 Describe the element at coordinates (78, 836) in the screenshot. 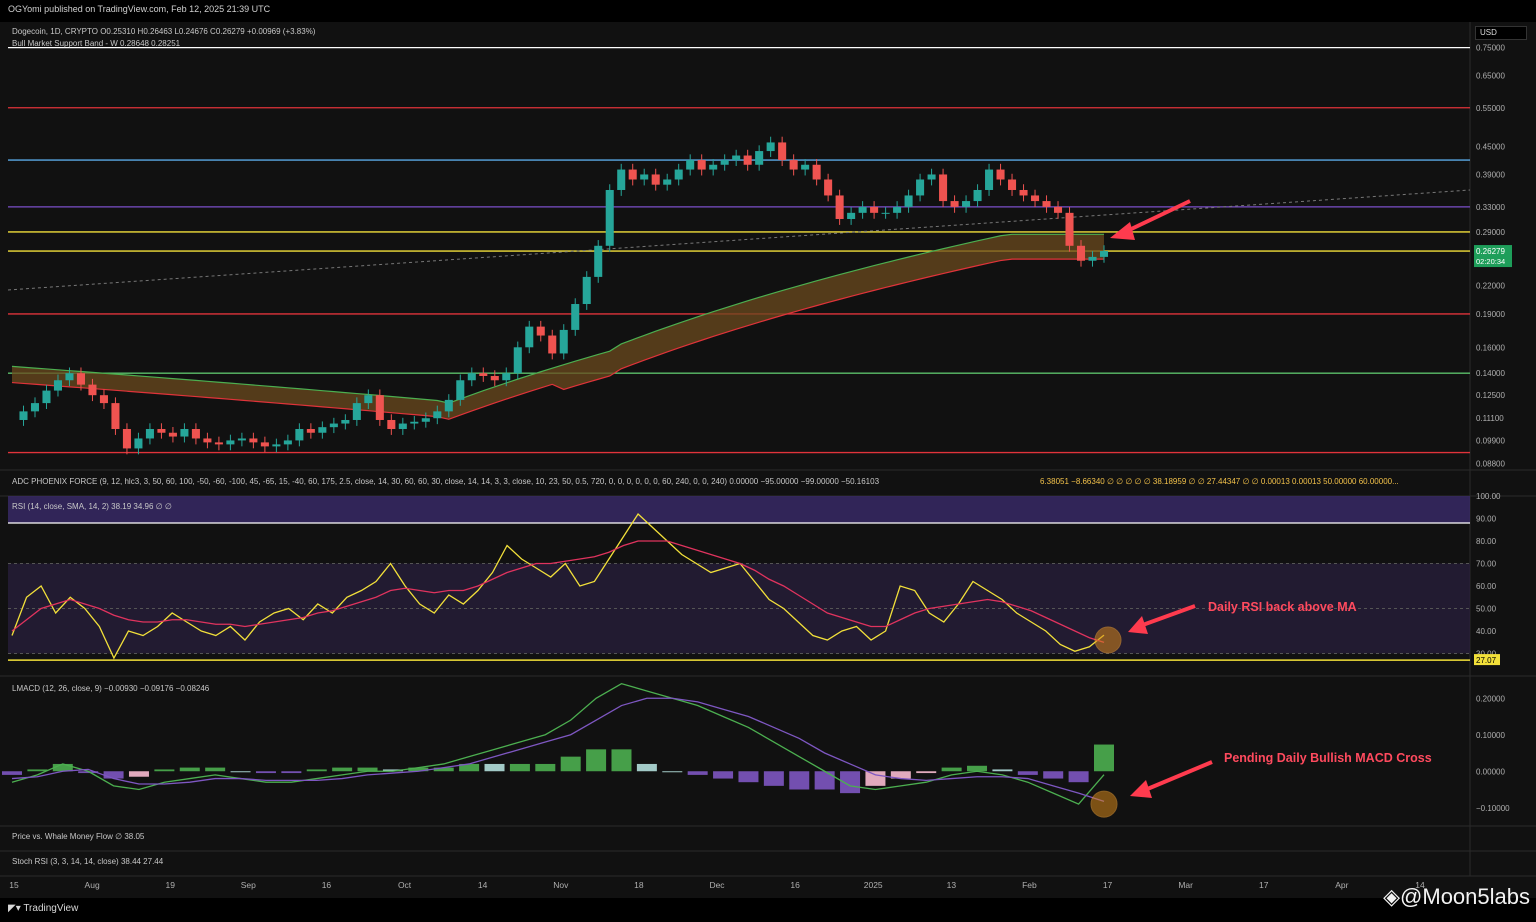

I see `whale-legend: Price vs. Whale Money Flow ∅ 38.05` at that location.